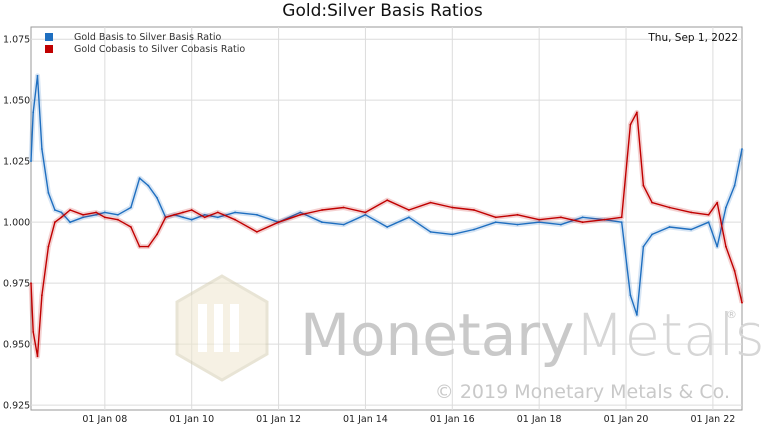  Describe the element at coordinates (452, 419) in the screenshot. I see `x-tick-label: 01 Jan 16` at that location.